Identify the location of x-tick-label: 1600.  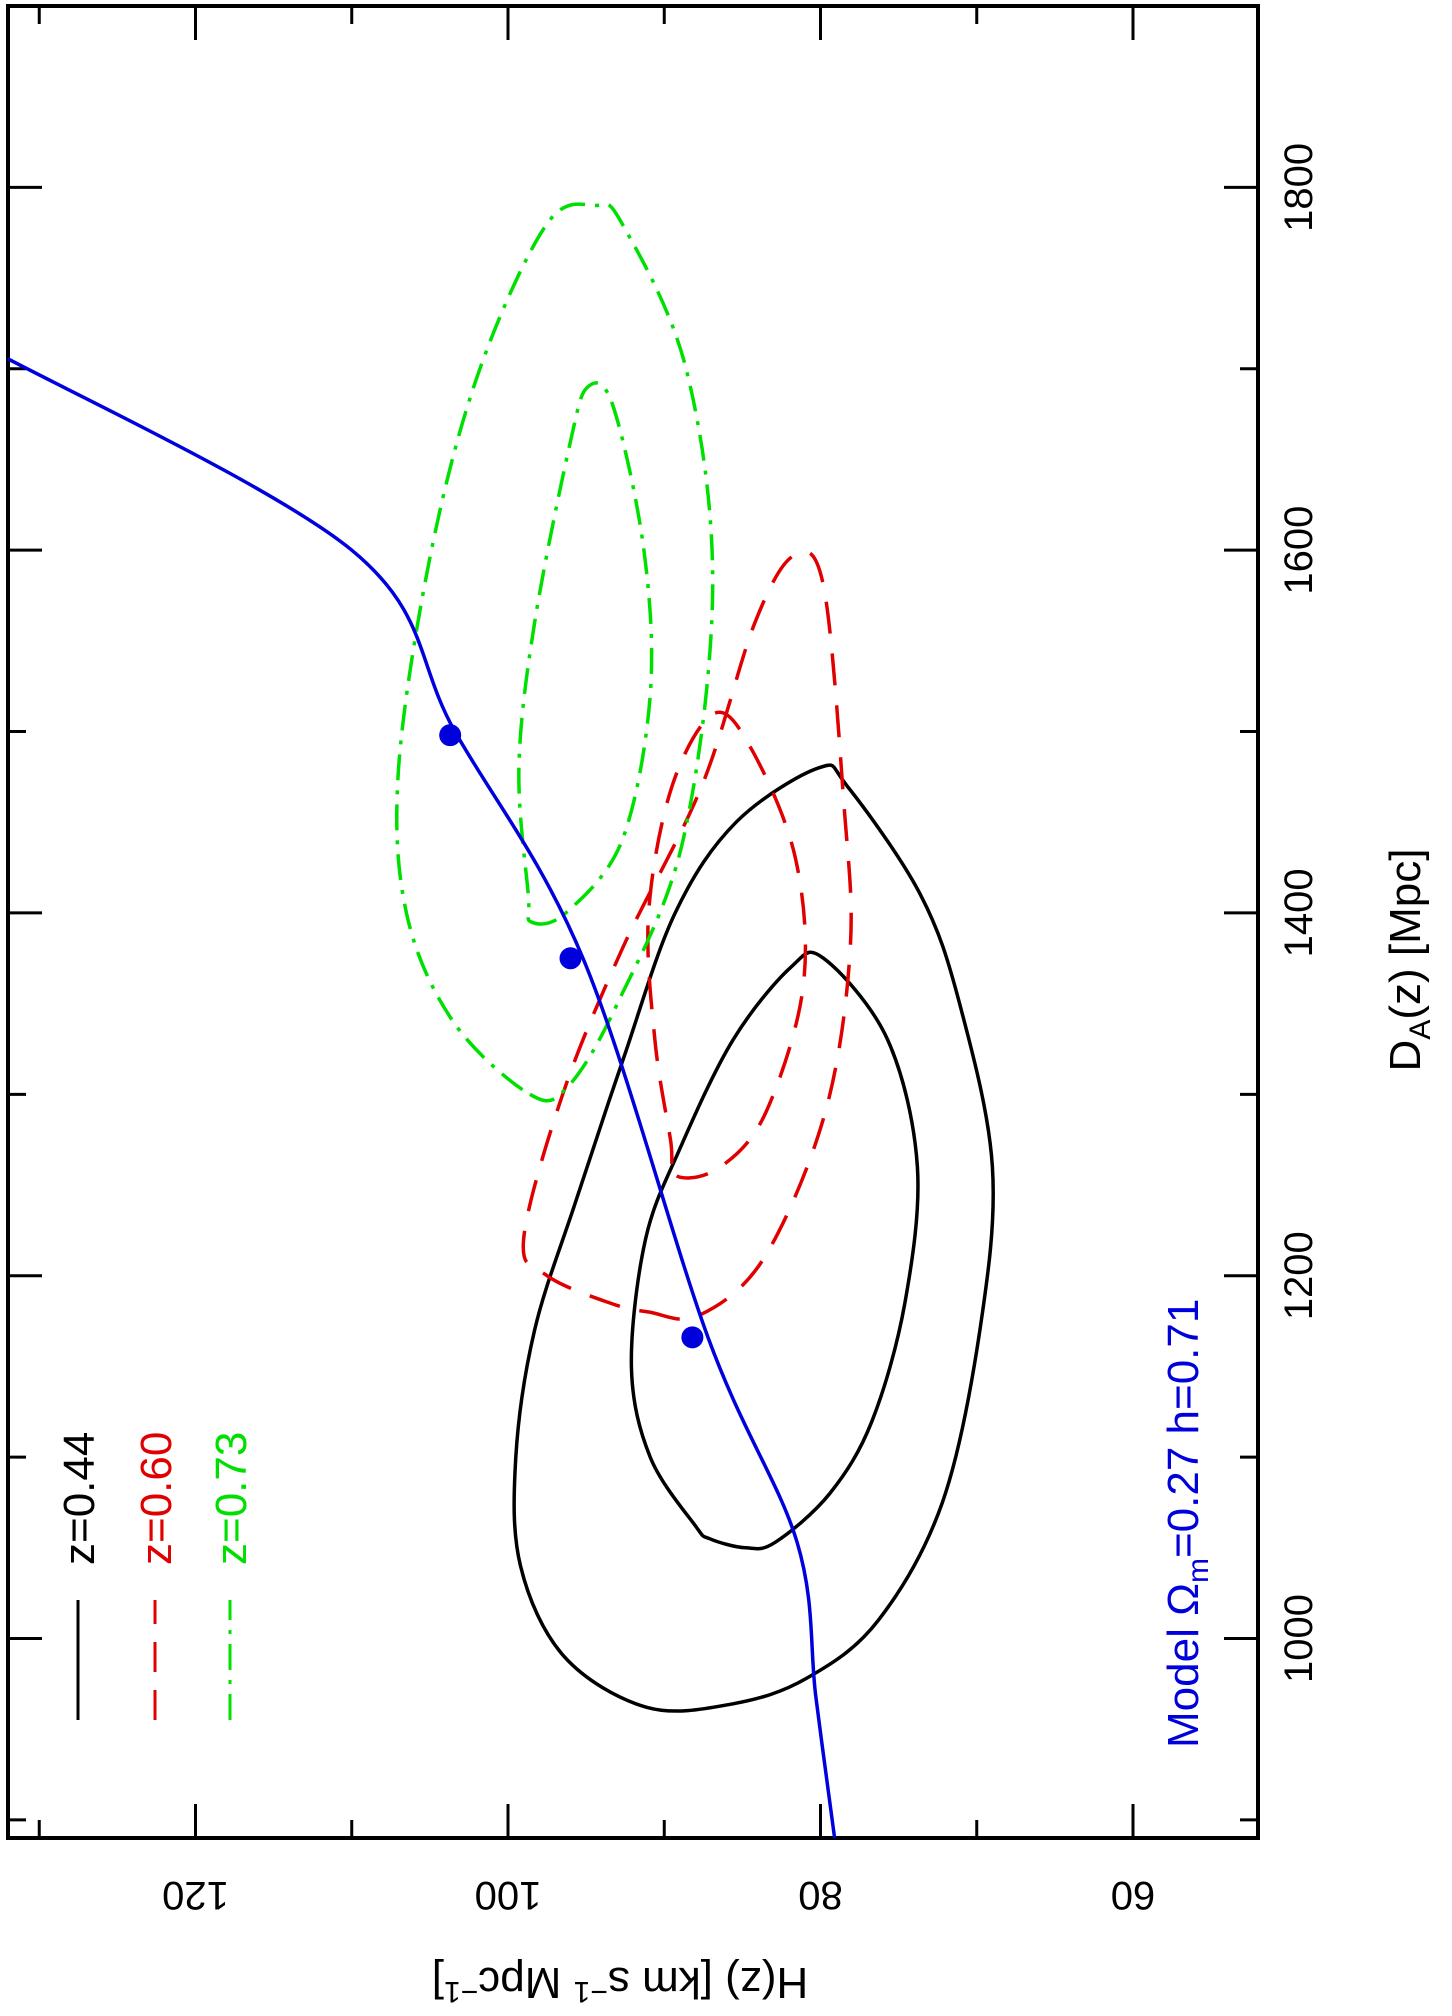
(1299, 550).